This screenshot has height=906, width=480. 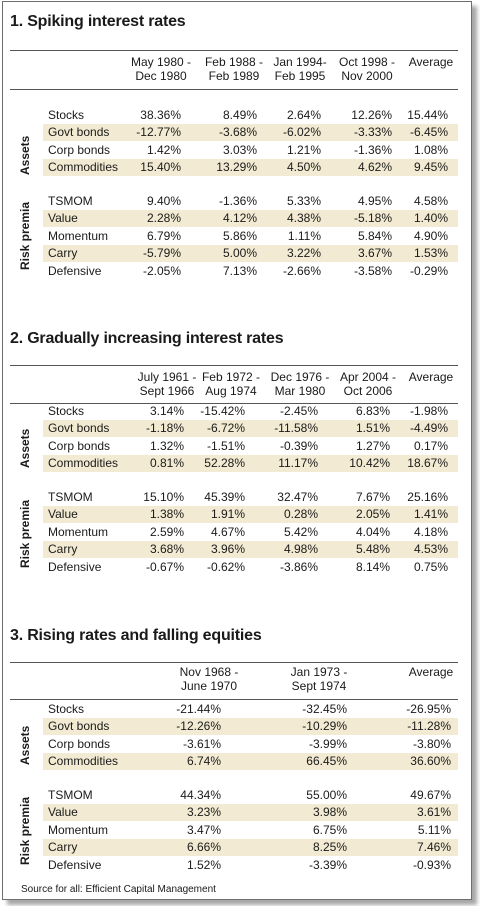 I want to click on column-header-line: Feb 1988 -, so click(x=234, y=62).